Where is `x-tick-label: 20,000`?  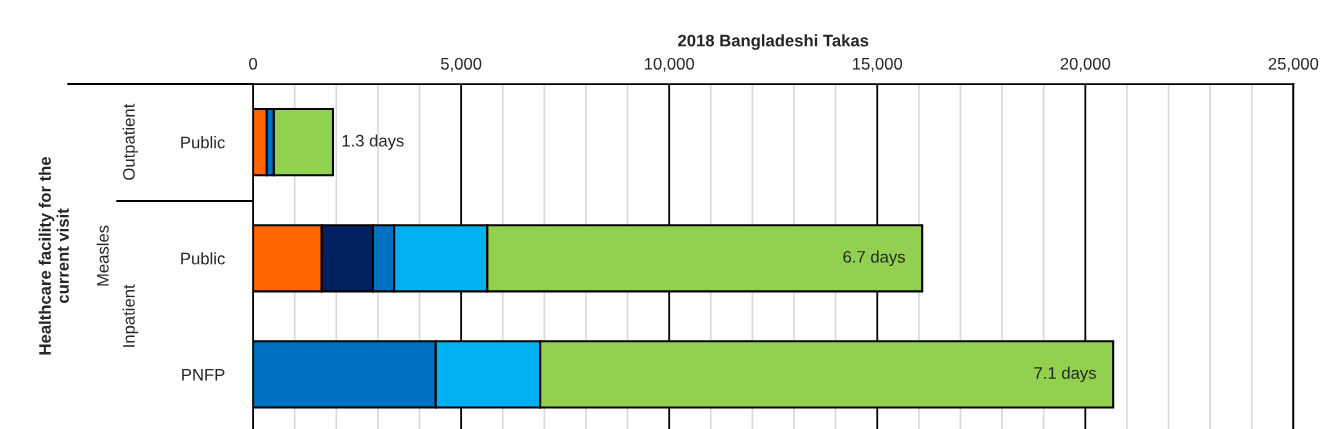 x-tick-label: 20,000 is located at coordinates (1085, 64).